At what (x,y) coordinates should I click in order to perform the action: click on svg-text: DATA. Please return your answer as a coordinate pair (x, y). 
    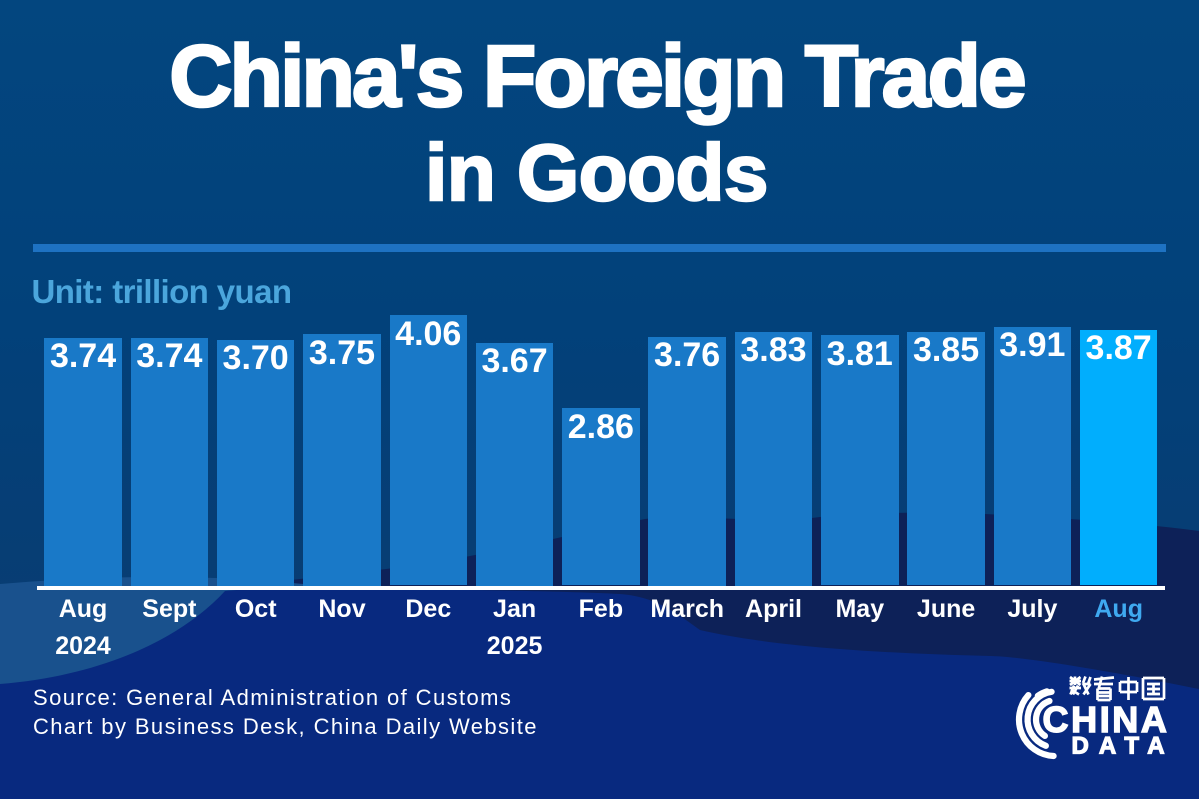
    Looking at the image, I should click on (1123, 745).